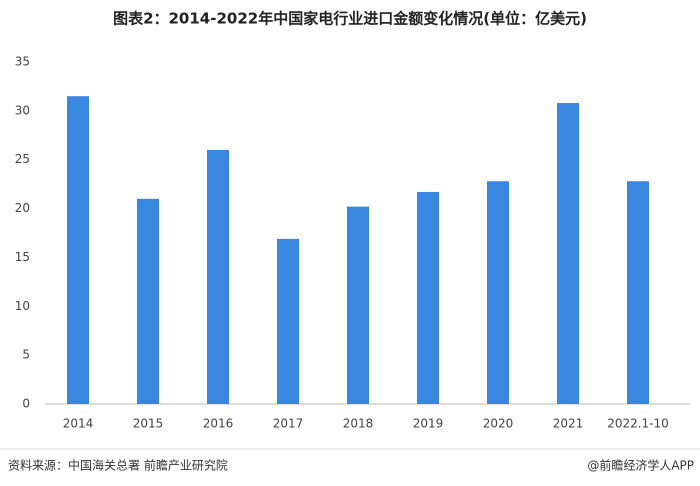 The image size is (700, 486). Describe the element at coordinates (22, 208) in the screenshot. I see `y-tick-label: 20` at that location.